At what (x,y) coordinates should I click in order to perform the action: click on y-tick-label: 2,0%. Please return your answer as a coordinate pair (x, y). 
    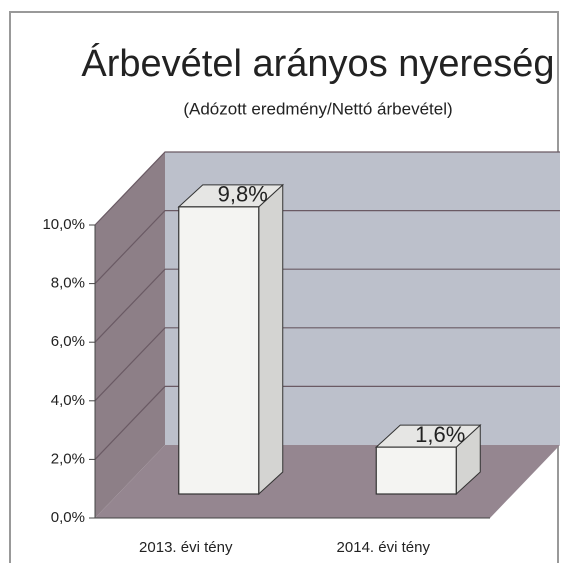
    Looking at the image, I should click on (68, 458).